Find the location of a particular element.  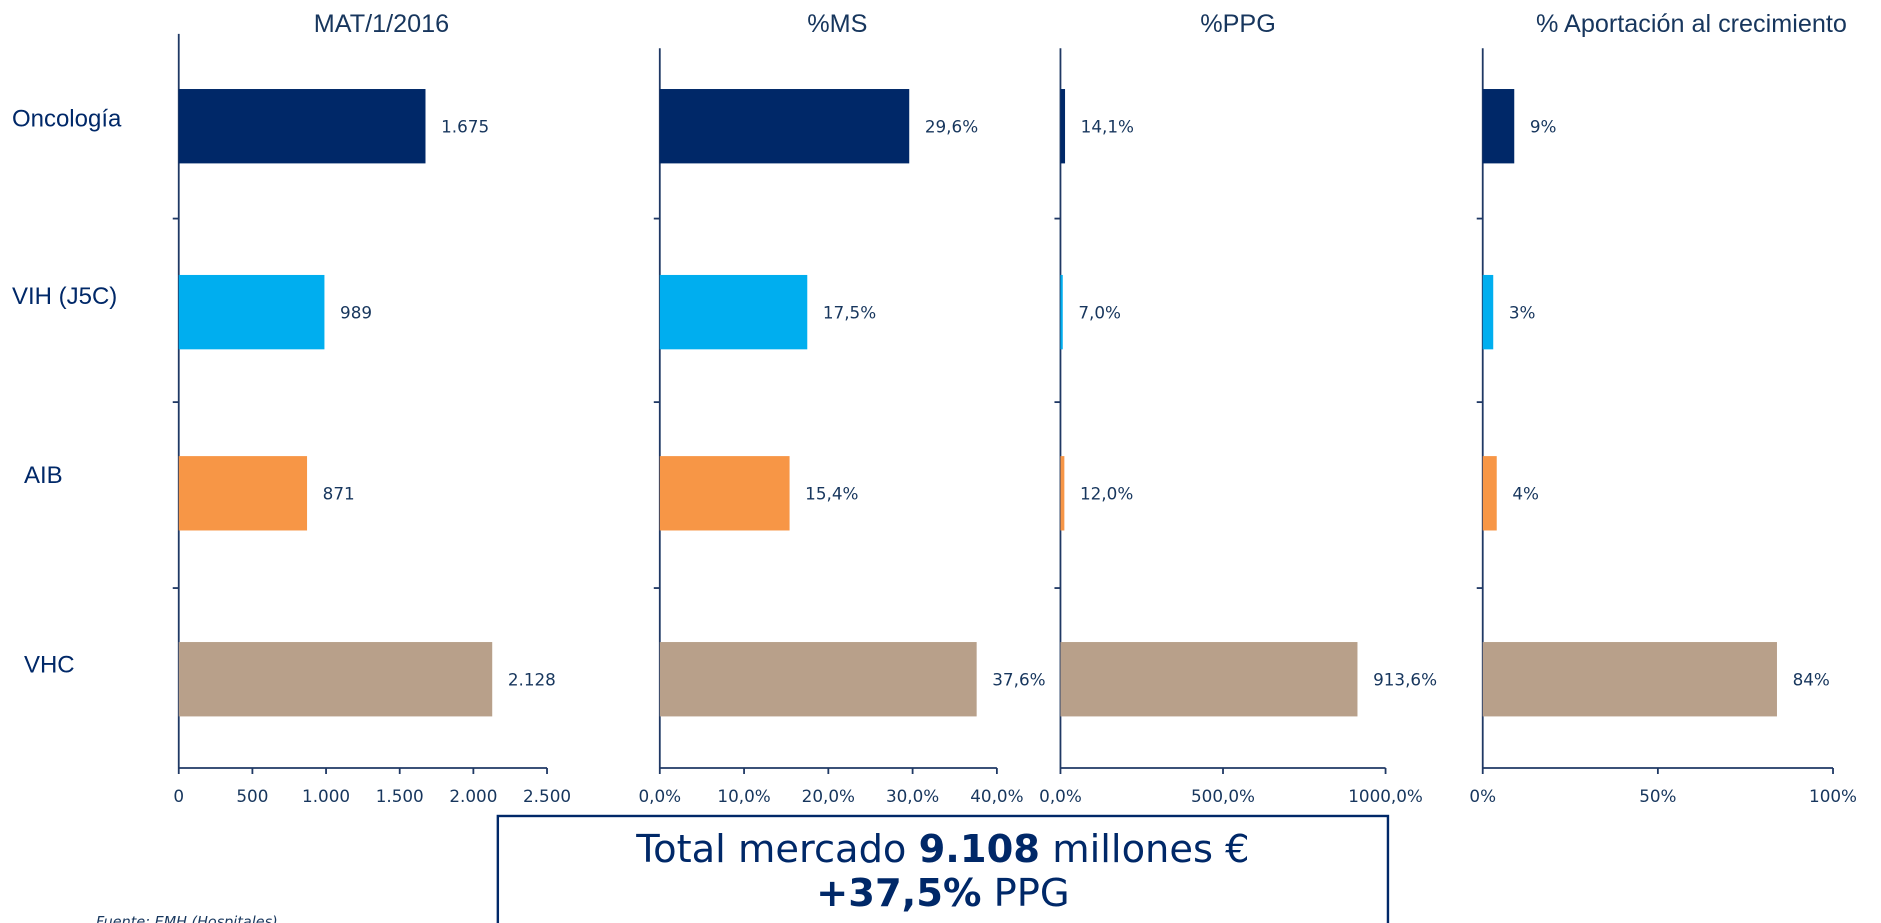

value-label: 989 is located at coordinates (356, 312).